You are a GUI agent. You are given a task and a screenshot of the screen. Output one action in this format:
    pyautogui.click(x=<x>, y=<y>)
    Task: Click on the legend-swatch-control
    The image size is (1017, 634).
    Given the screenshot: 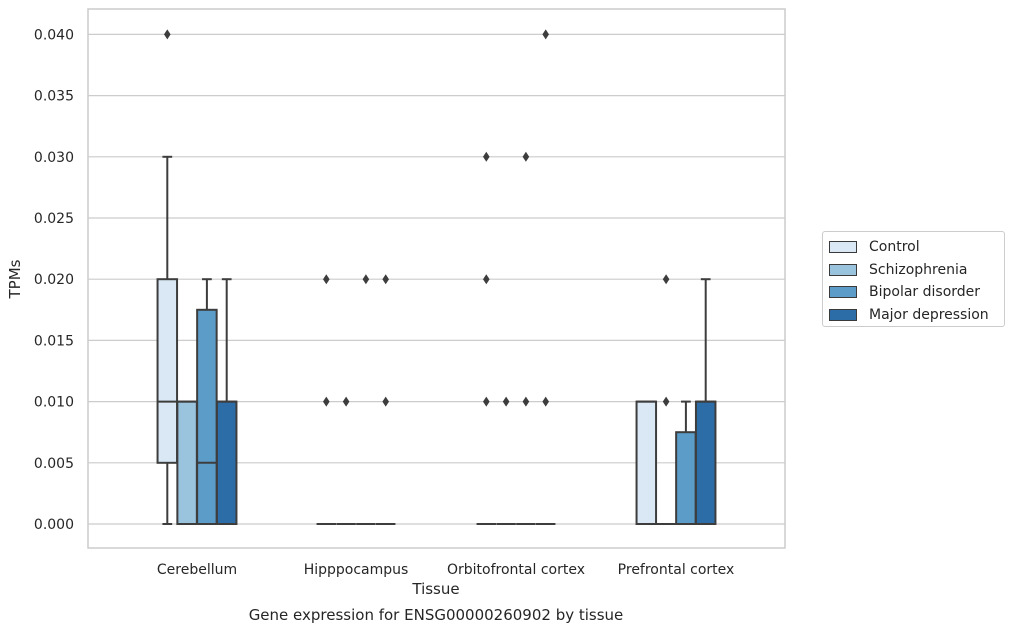 What is the action you would take?
    pyautogui.click(x=843, y=247)
    